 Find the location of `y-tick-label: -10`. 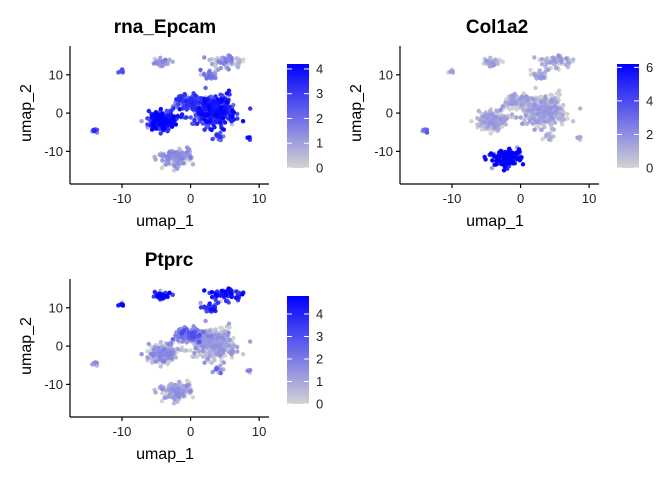

y-tick-label: -10 is located at coordinates (53, 151).